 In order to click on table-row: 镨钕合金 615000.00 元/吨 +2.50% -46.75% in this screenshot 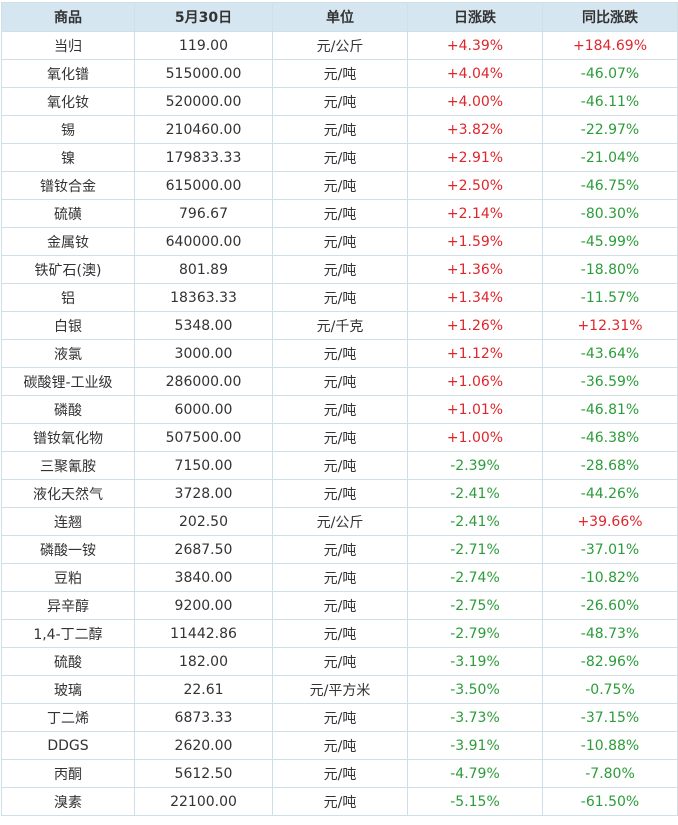, I will do `click(339, 185)`.